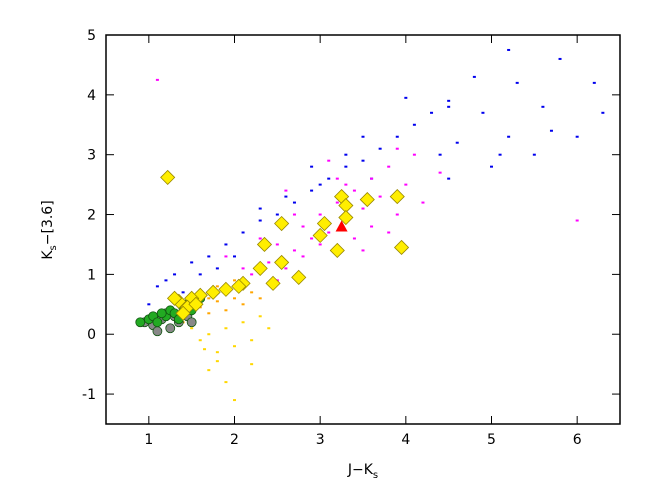 The image size is (654, 495). Describe the element at coordinates (48, 255) in the screenshot. I see `y-label-main: K` at that location.